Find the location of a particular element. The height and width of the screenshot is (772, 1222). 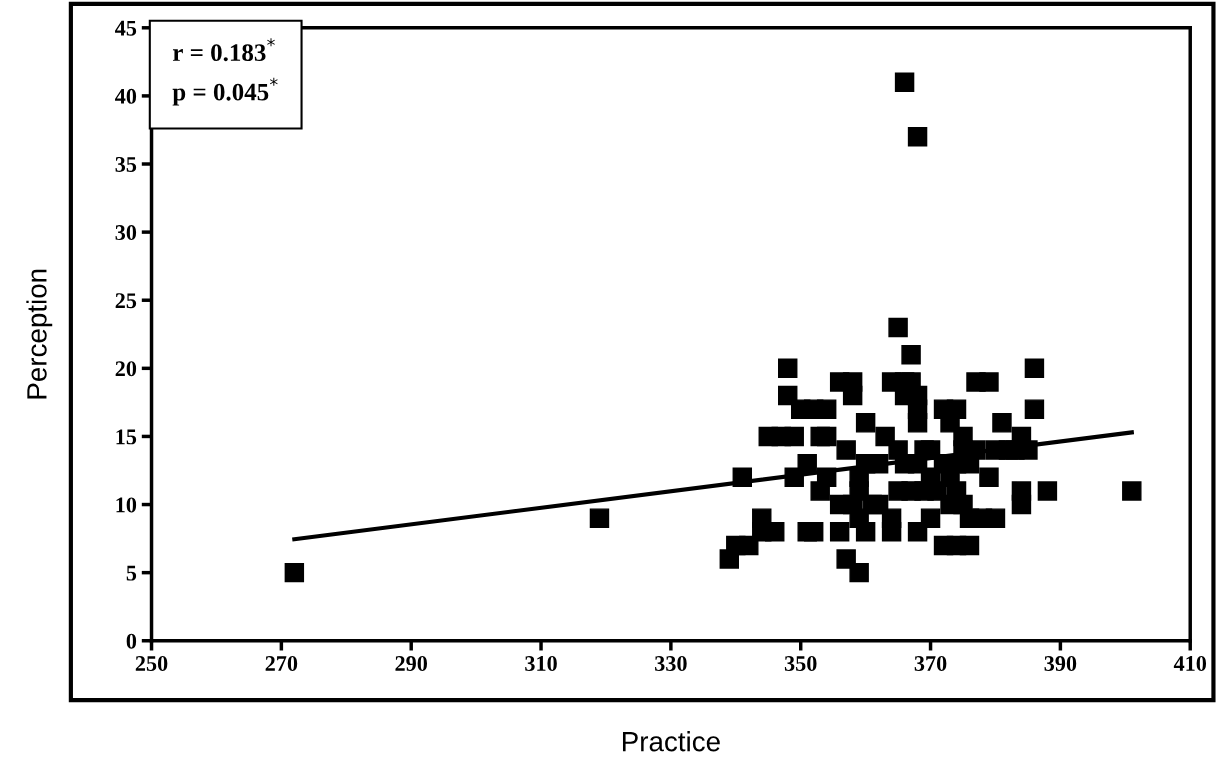

y-tick-label: 30 is located at coordinates (126, 233).